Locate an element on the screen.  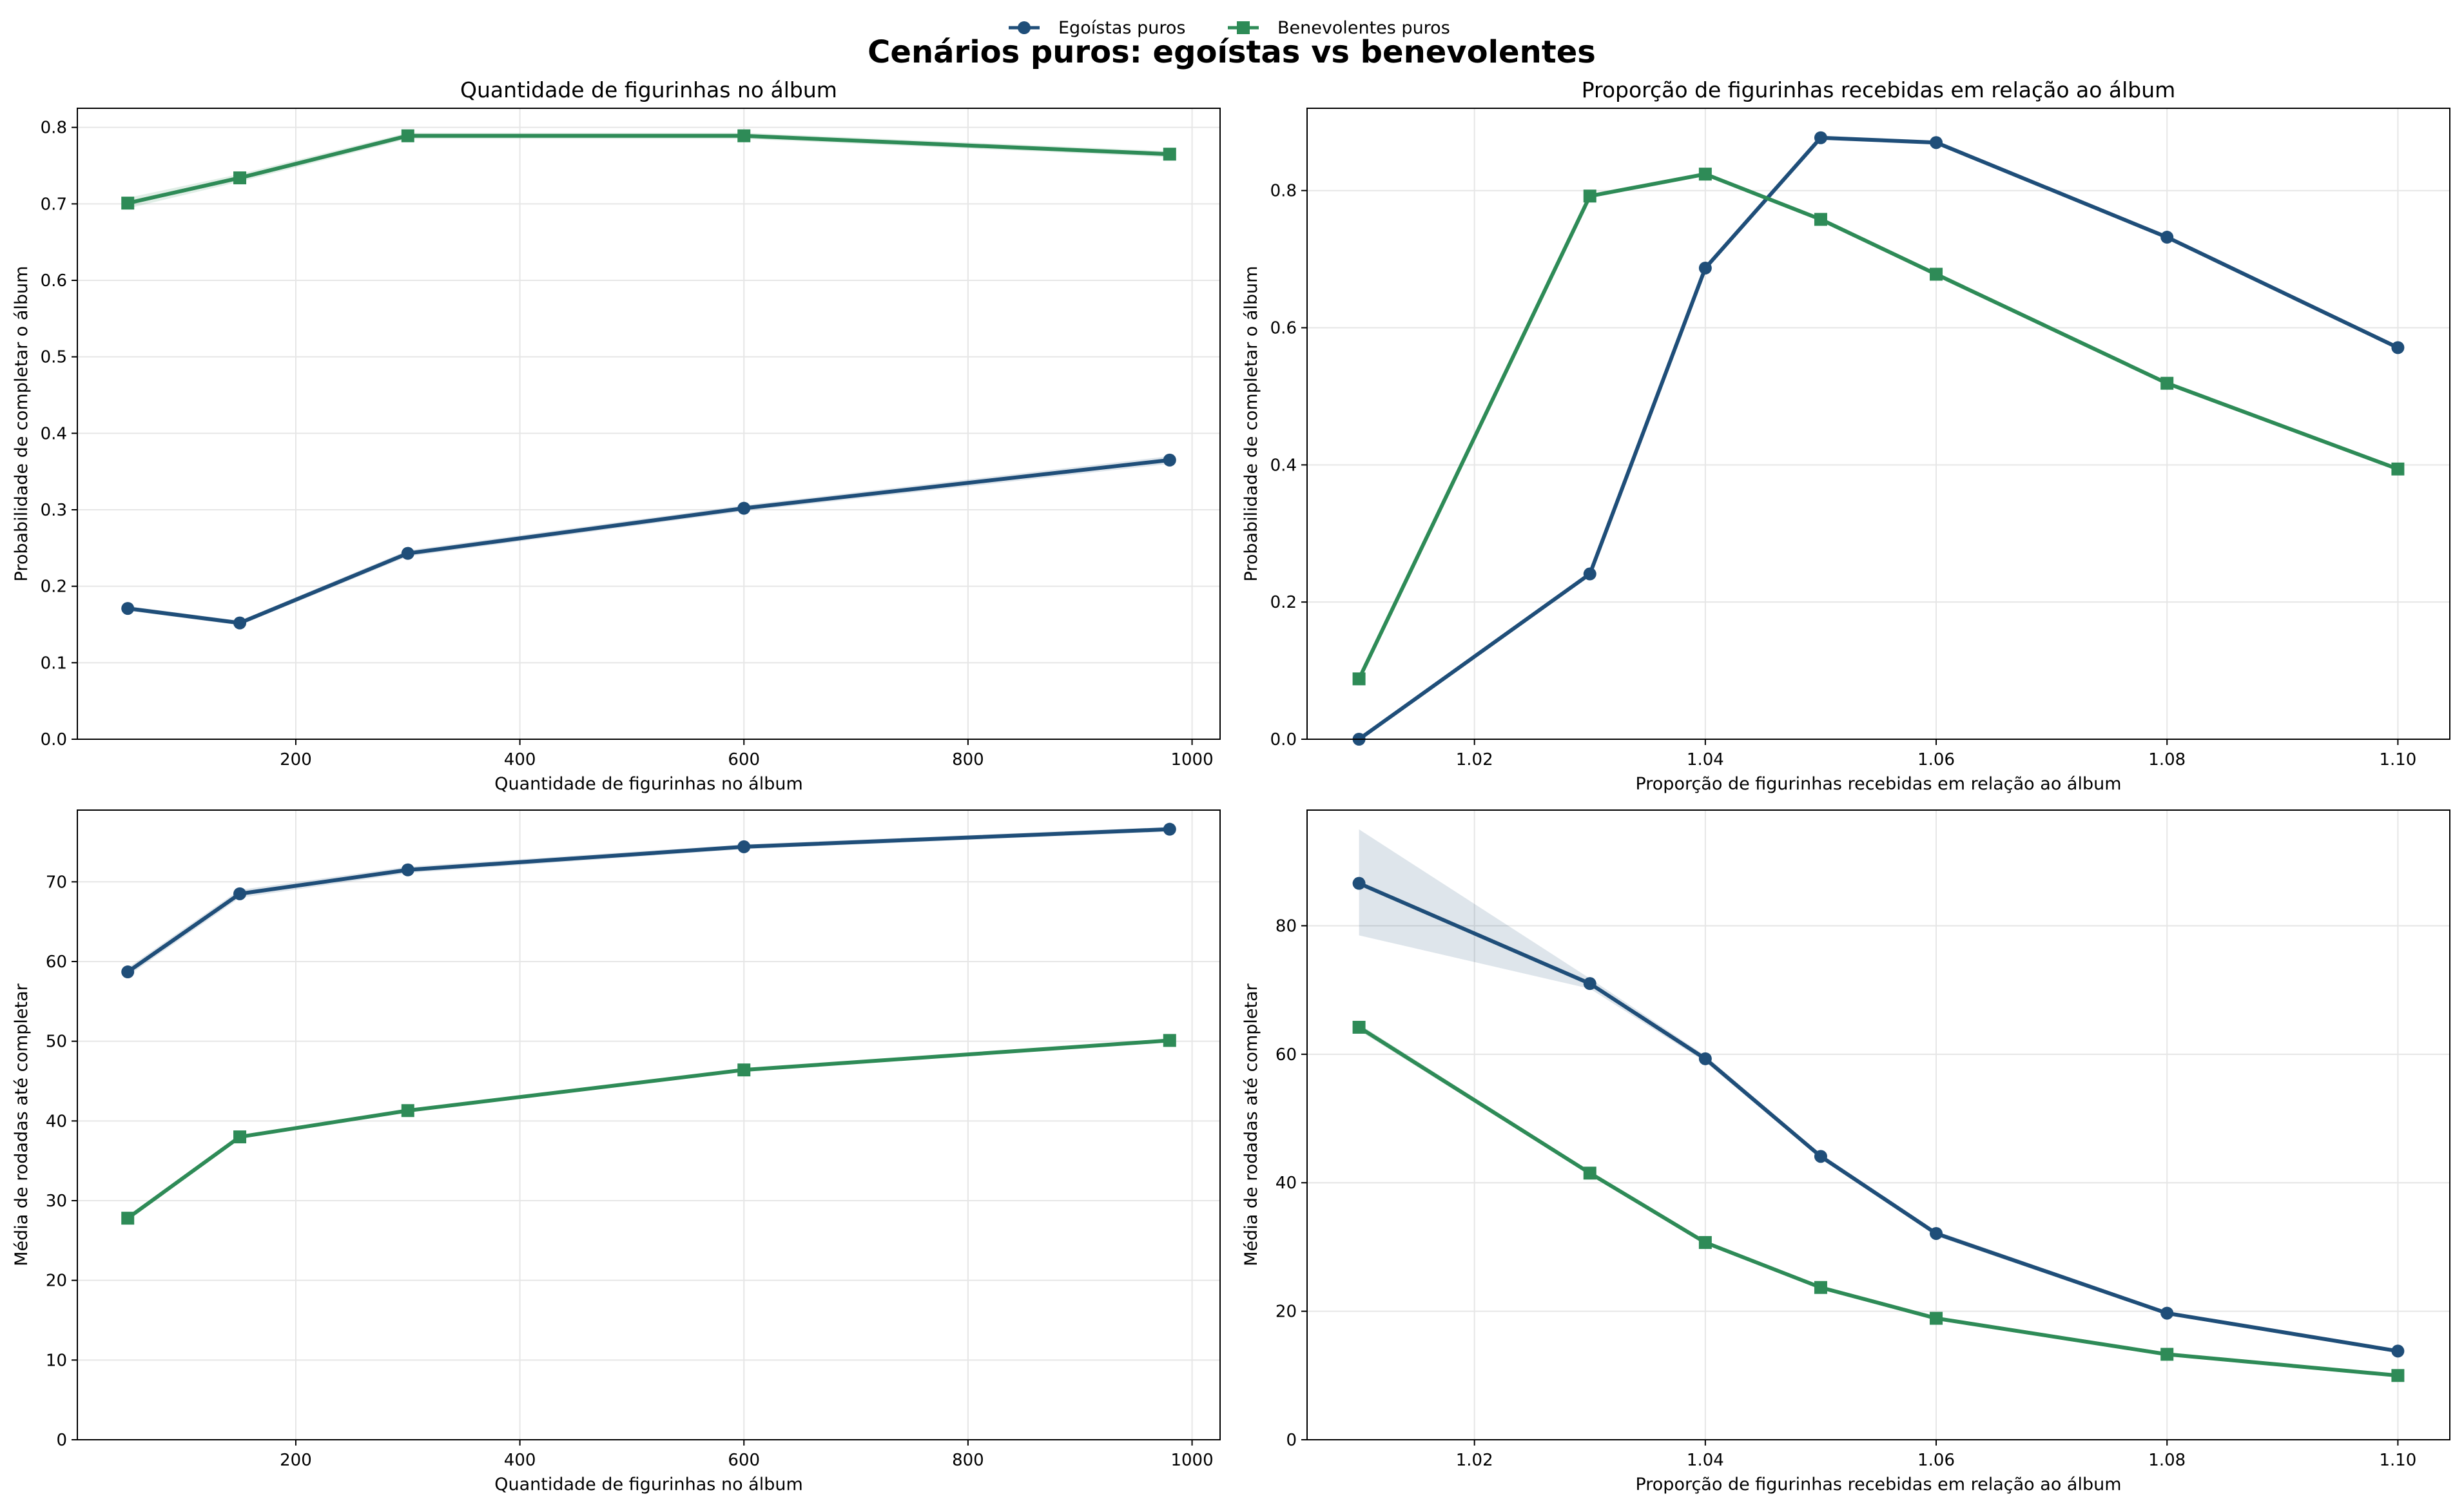
y-tick-label: 70 is located at coordinates (57, 882).